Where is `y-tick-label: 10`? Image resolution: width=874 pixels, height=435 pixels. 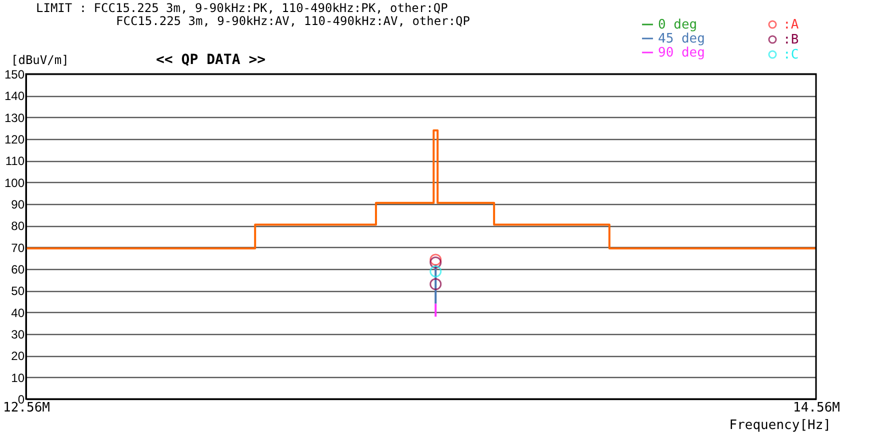
y-tick-label: 10 is located at coordinates (18, 377).